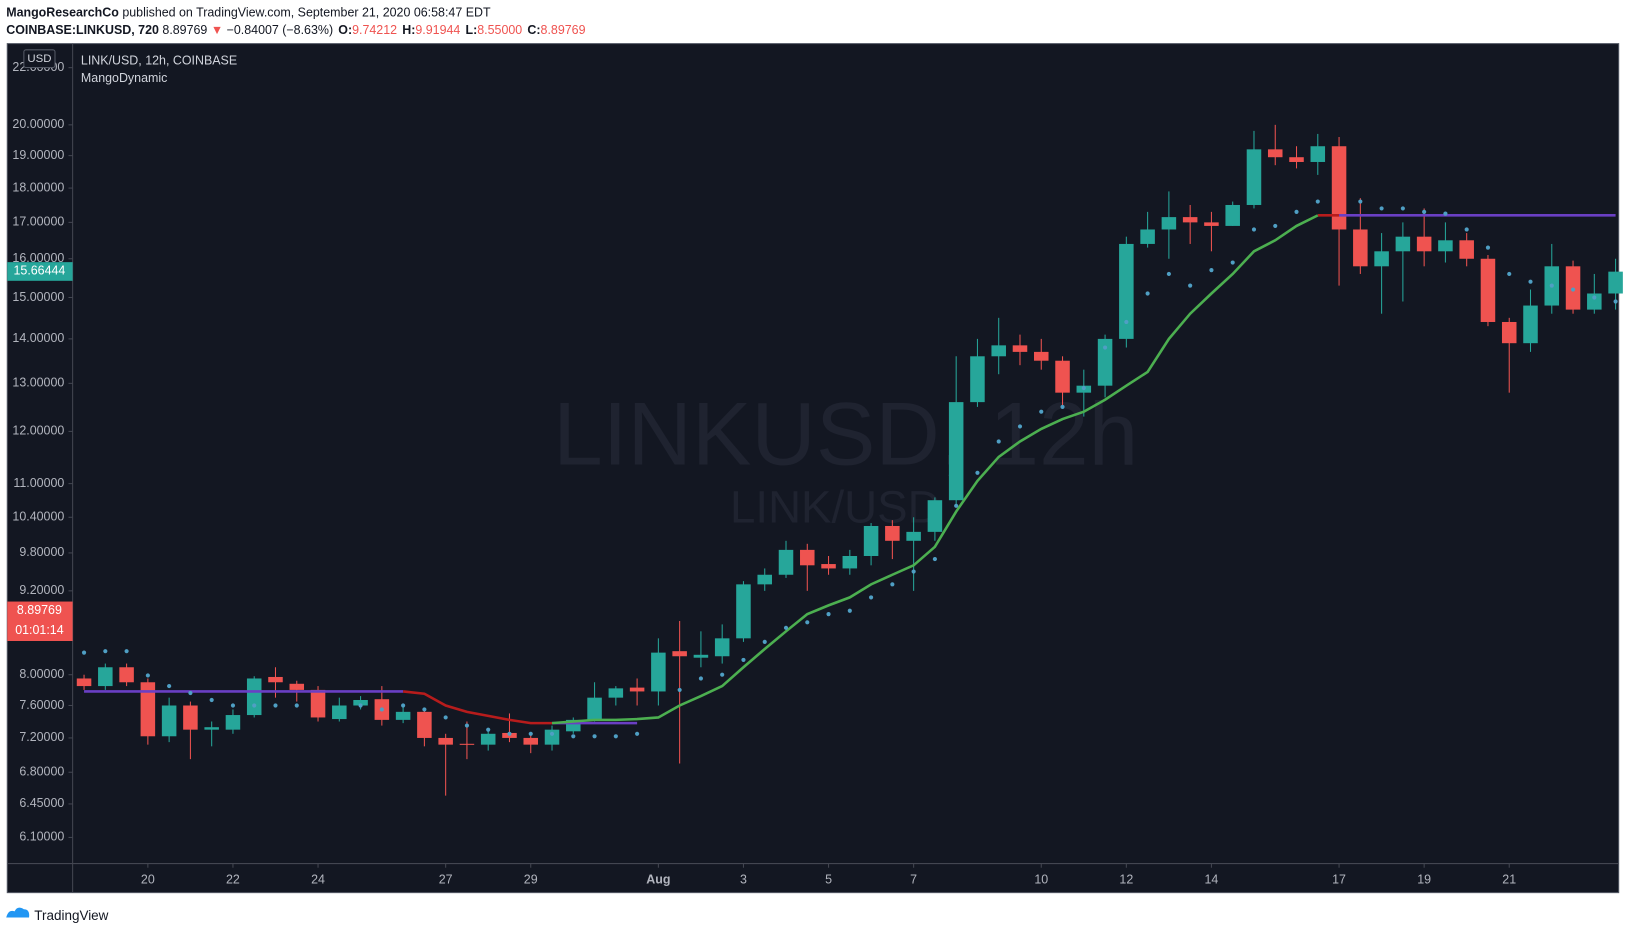 This screenshot has width=1627, height=930. I want to click on ohlc-value: 9.91944, so click(437, 30).